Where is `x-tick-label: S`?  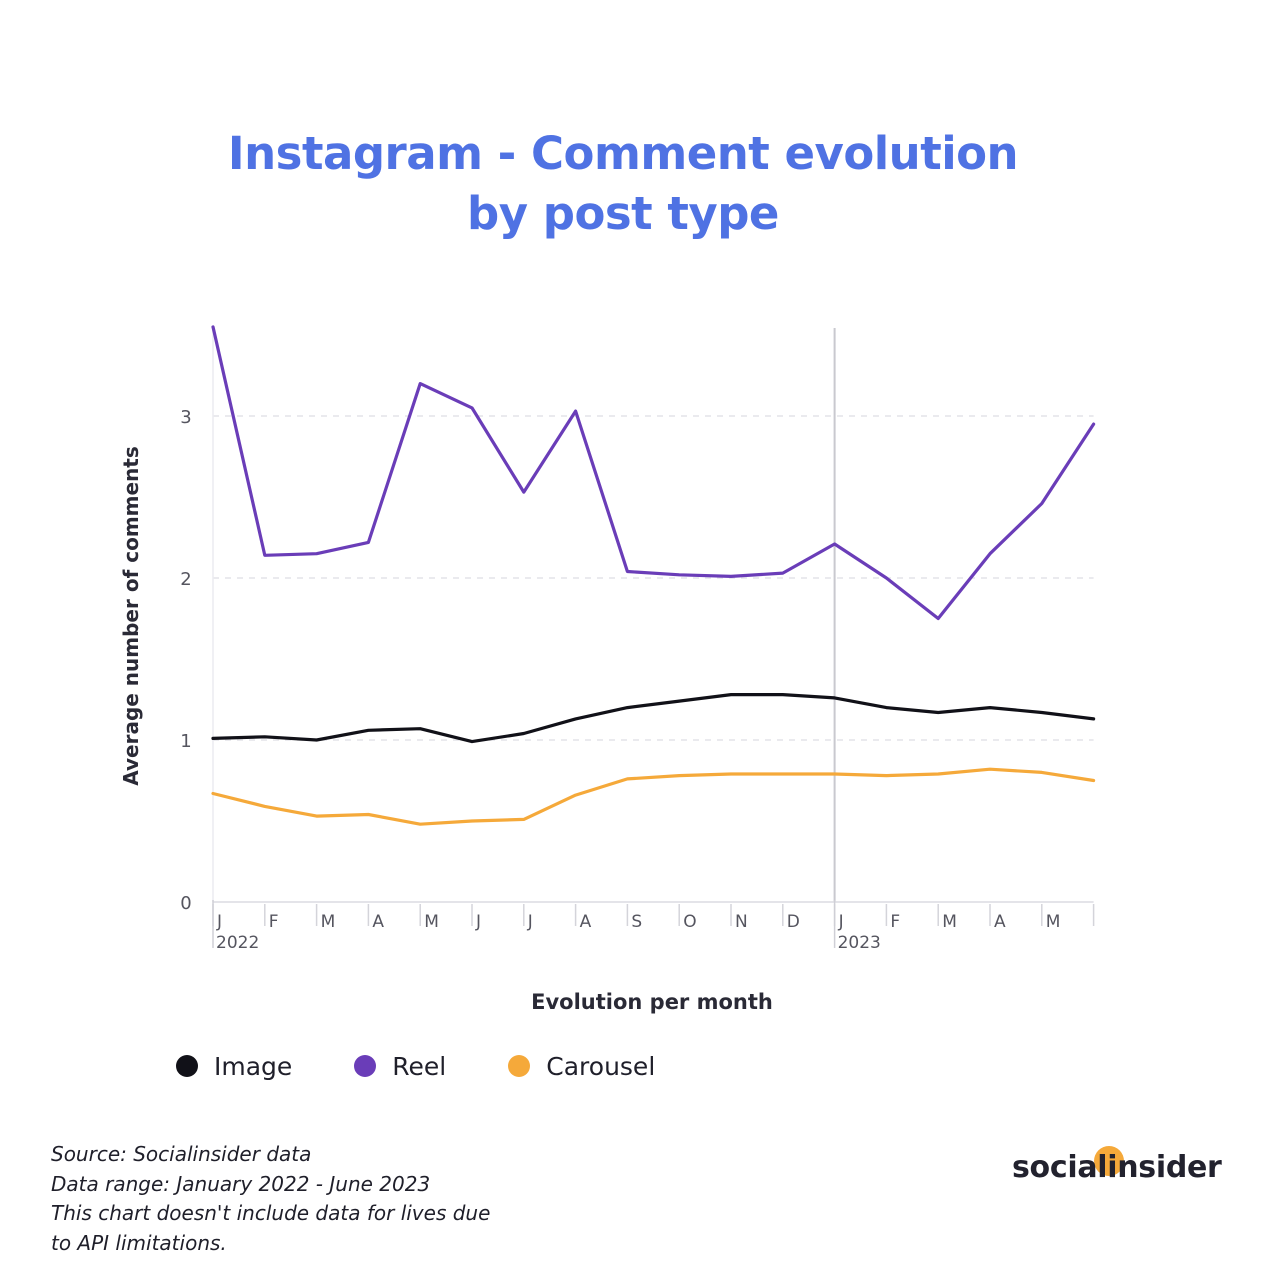 x-tick-label: S is located at coordinates (636, 922).